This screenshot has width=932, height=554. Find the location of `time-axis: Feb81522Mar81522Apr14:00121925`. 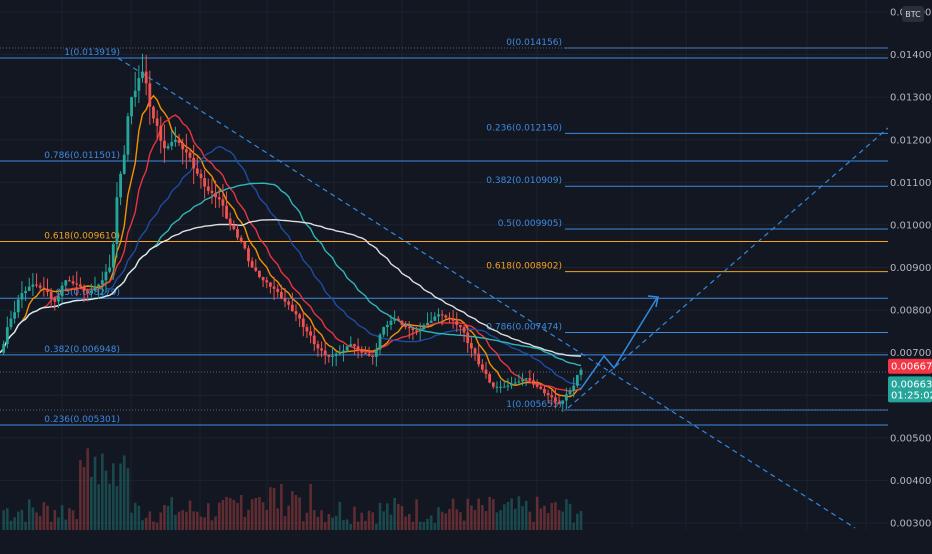

time-axis: Feb81522Mar81522Apr14:00121925 is located at coordinates (444, 540).